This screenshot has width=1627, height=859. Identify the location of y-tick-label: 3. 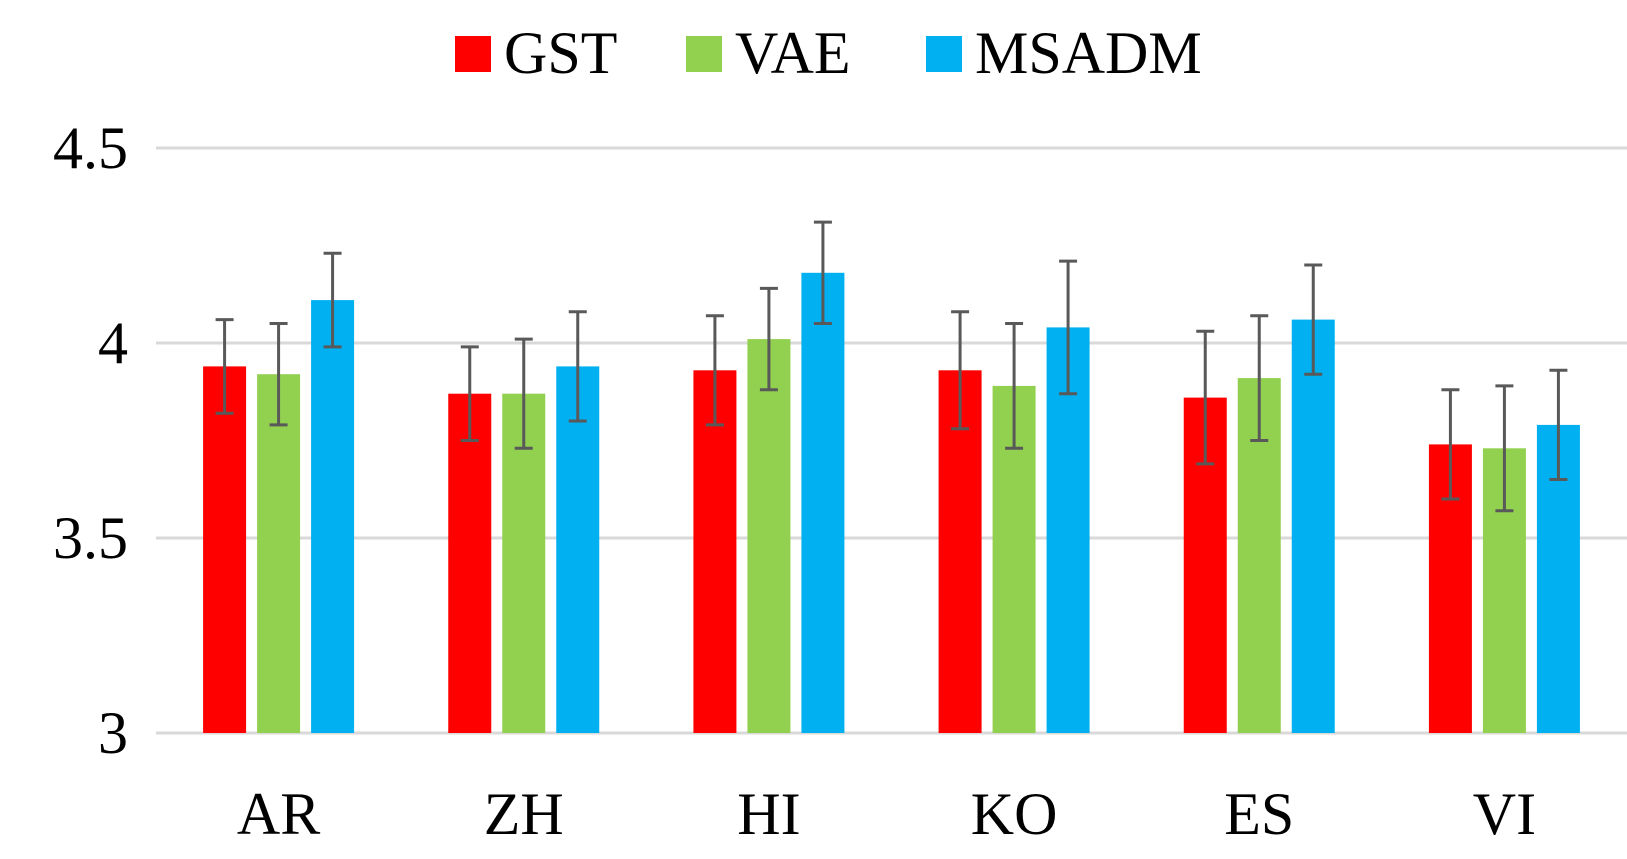
(113, 733).